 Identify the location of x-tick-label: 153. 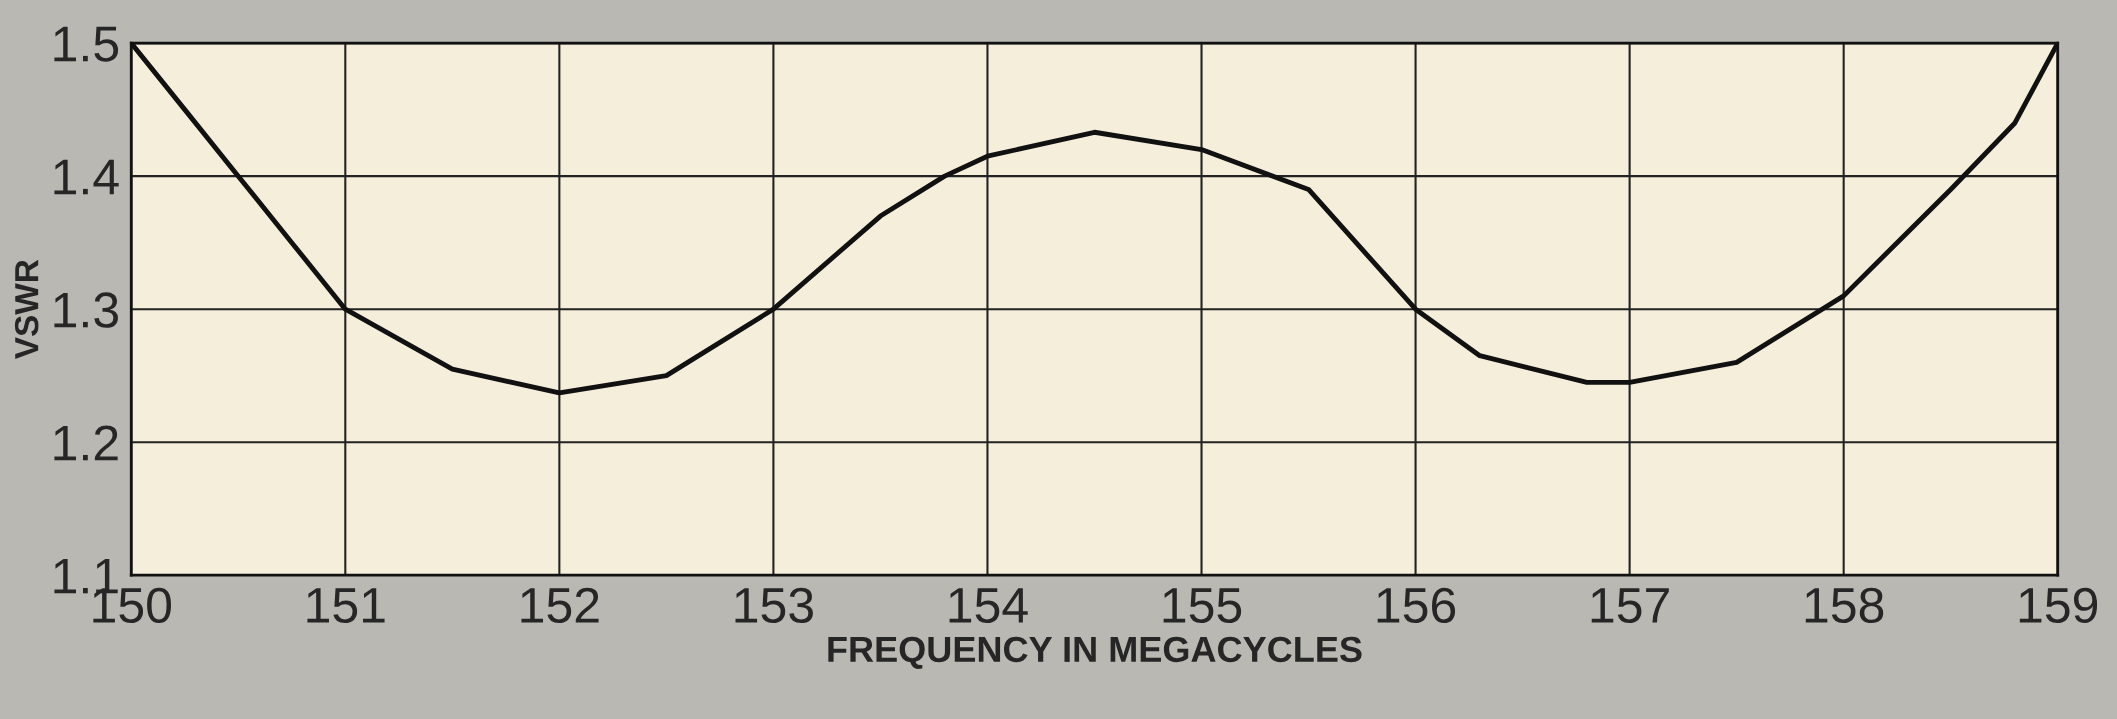
(774, 605).